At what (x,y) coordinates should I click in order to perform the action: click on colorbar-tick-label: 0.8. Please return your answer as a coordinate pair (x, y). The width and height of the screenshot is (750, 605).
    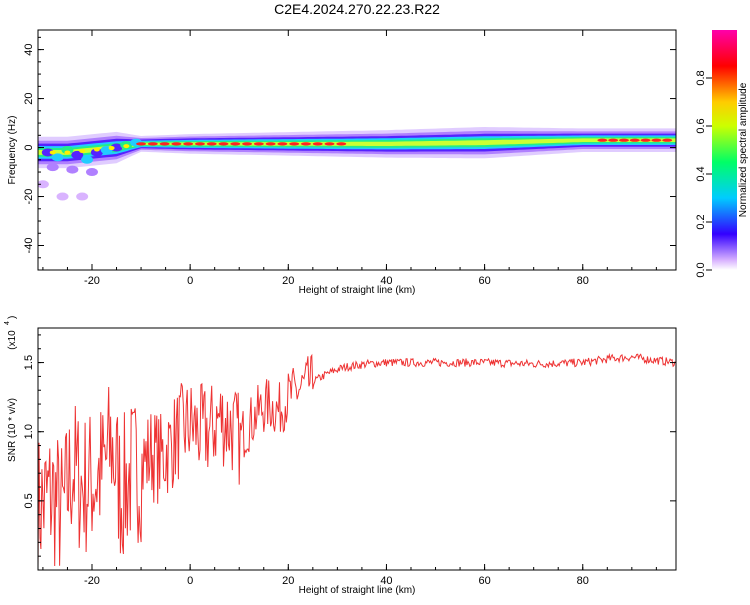
    Looking at the image, I should click on (701, 77).